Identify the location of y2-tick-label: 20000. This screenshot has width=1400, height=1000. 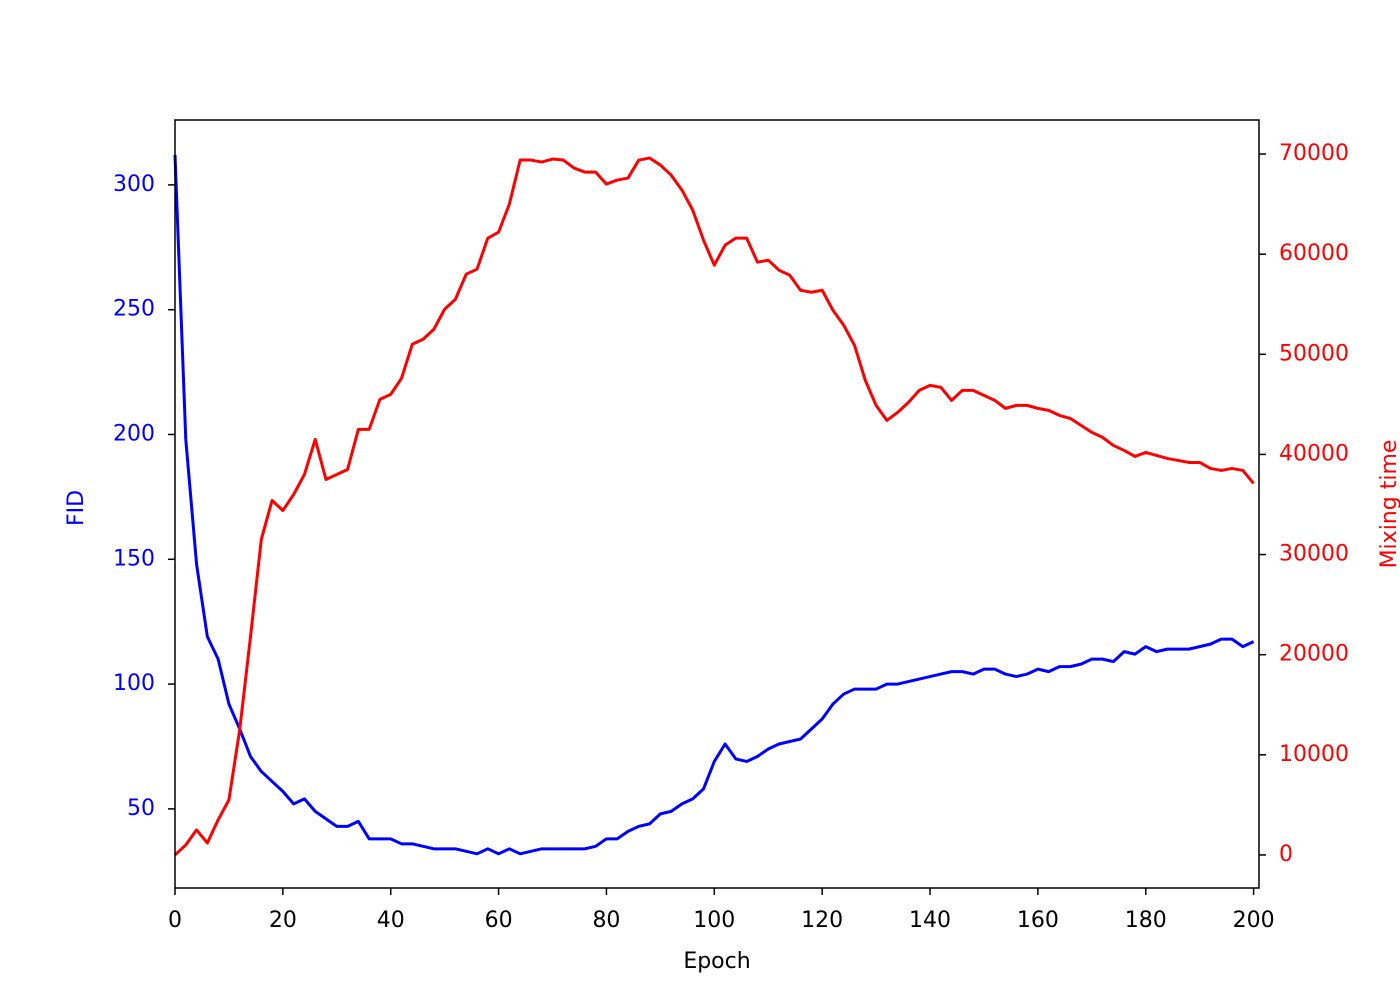
(1314, 654).